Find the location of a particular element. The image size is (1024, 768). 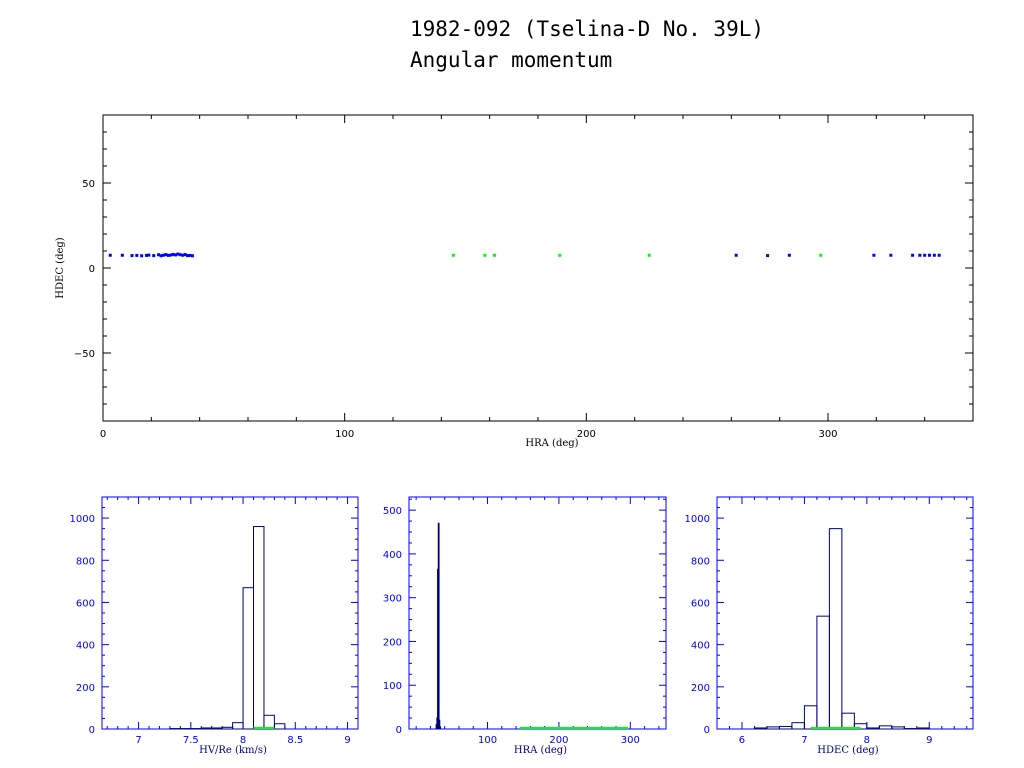

y-tick-label: 300 is located at coordinates (392, 599).